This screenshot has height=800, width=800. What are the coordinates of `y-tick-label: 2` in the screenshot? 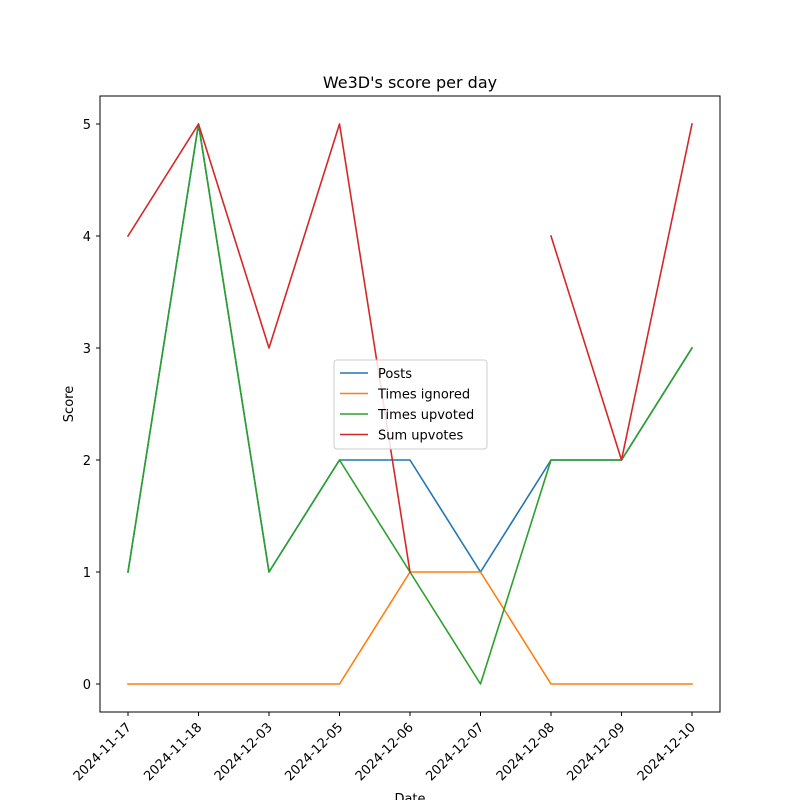 It's located at (87, 461).